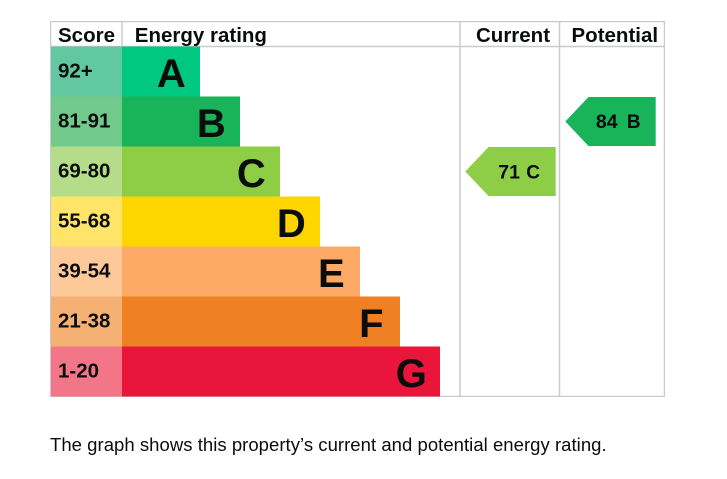  Describe the element at coordinates (411, 374) in the screenshot. I see `svg-text: G` at that location.